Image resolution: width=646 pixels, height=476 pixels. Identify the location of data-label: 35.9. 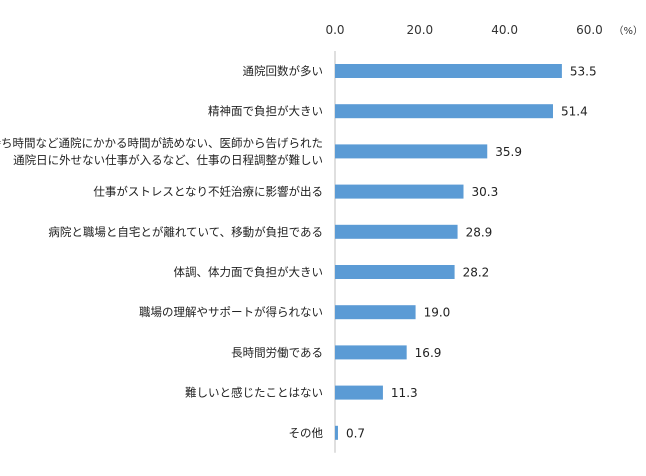
(508, 152).